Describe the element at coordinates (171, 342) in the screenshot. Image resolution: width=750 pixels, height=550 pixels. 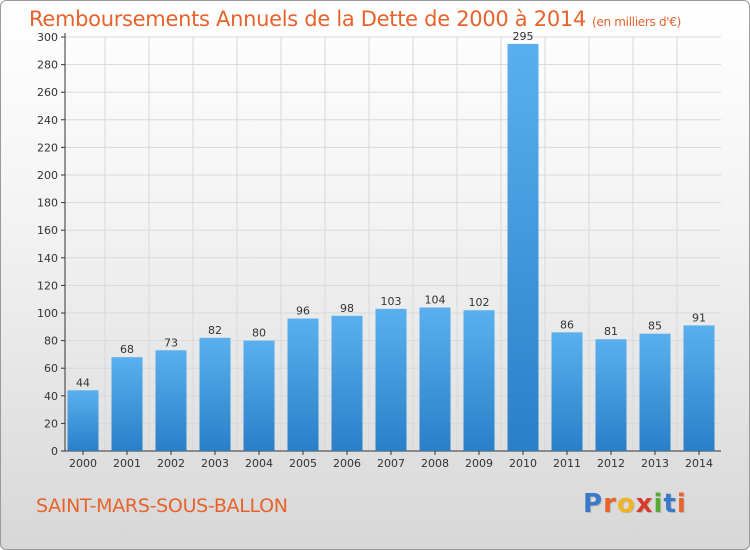
I see `data-label: 73` at that location.